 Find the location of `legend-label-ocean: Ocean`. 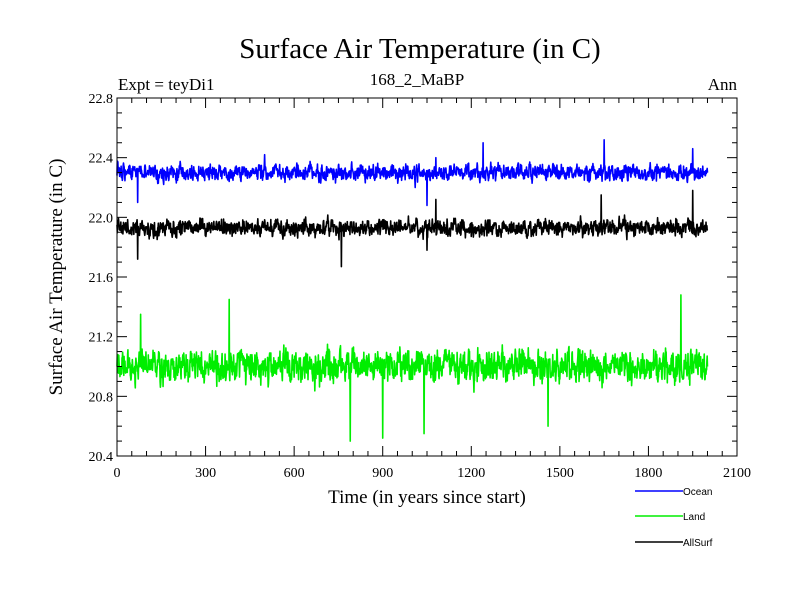

legend-label-ocean: Ocean is located at coordinates (697, 492).